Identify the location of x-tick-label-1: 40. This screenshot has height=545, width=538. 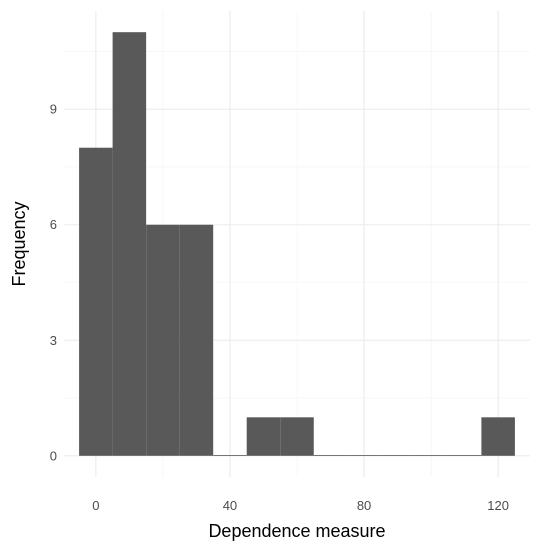
(230, 505).